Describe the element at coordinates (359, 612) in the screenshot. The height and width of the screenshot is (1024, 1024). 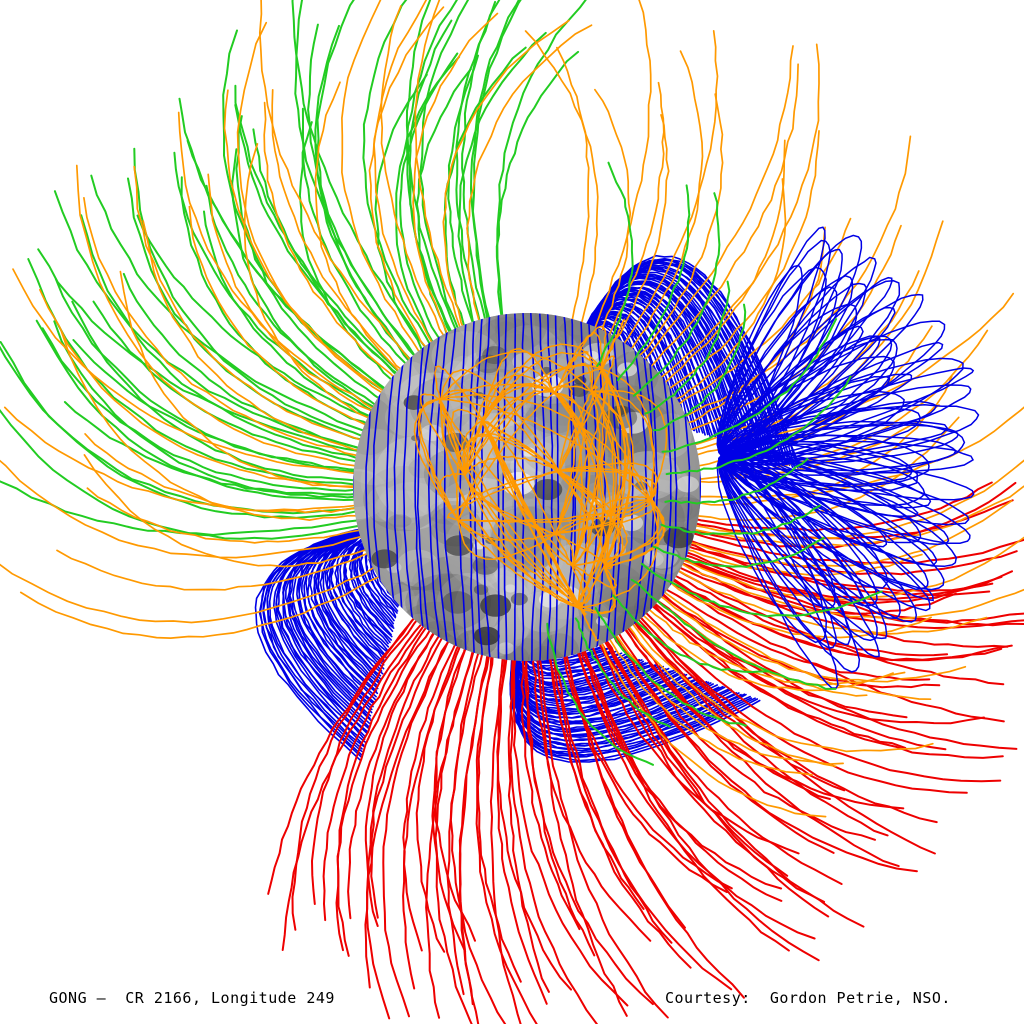
I see `field-line-closed` at that location.